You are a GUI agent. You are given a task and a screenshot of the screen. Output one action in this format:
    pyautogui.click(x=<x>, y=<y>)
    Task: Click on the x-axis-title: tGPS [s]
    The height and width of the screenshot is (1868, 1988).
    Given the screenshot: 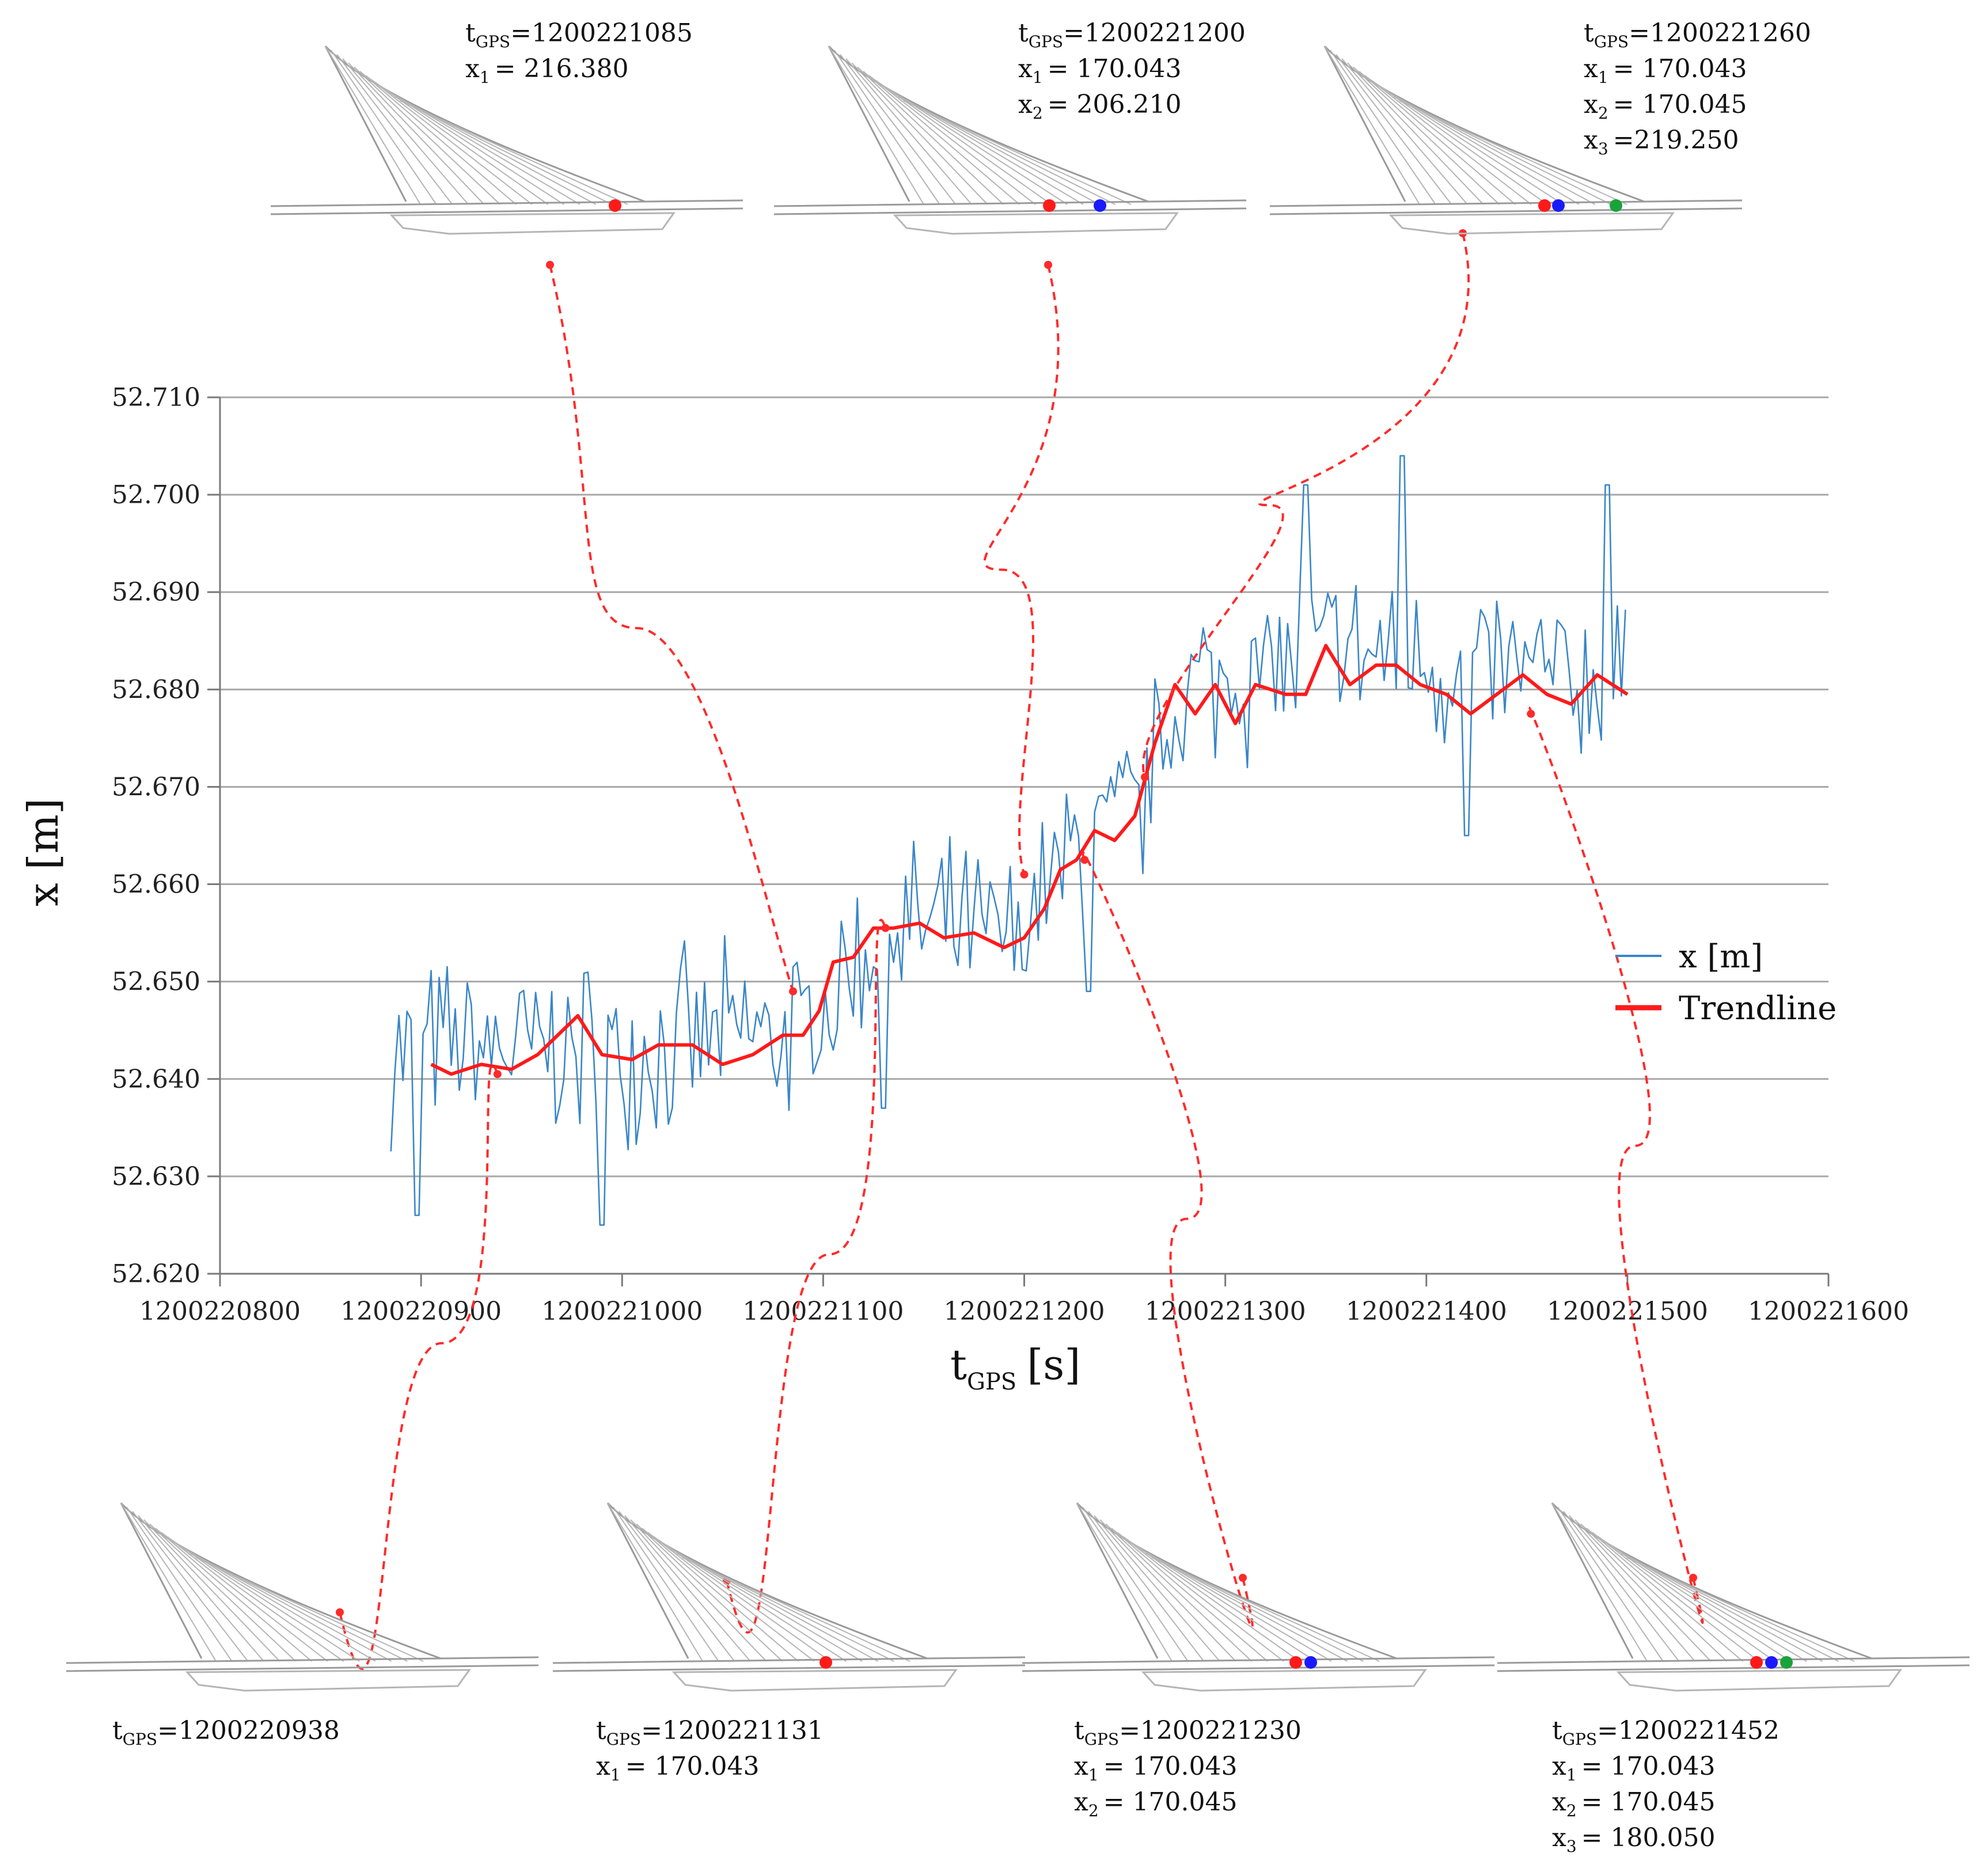 What is the action you would take?
    pyautogui.click(x=1015, y=1368)
    